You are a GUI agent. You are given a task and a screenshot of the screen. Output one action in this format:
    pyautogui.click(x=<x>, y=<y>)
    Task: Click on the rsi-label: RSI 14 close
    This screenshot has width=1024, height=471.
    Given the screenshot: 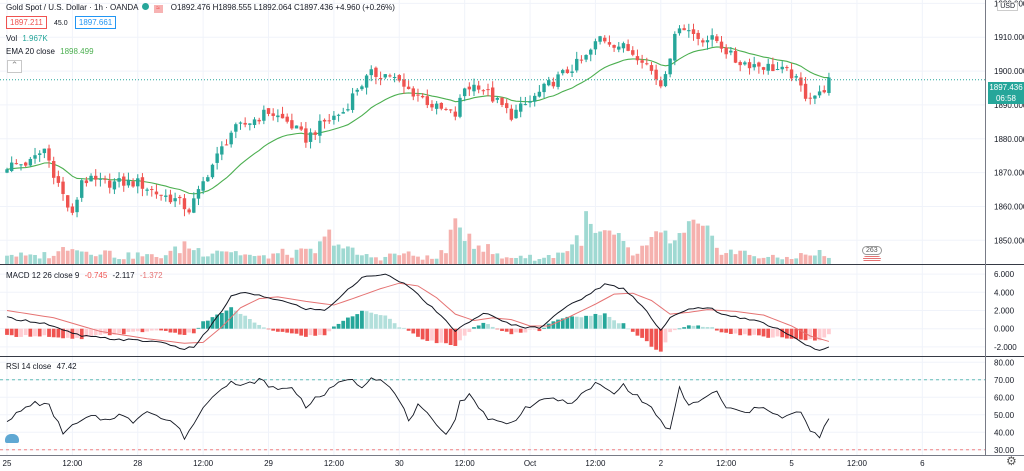 What is the action you would take?
    pyautogui.click(x=29, y=366)
    